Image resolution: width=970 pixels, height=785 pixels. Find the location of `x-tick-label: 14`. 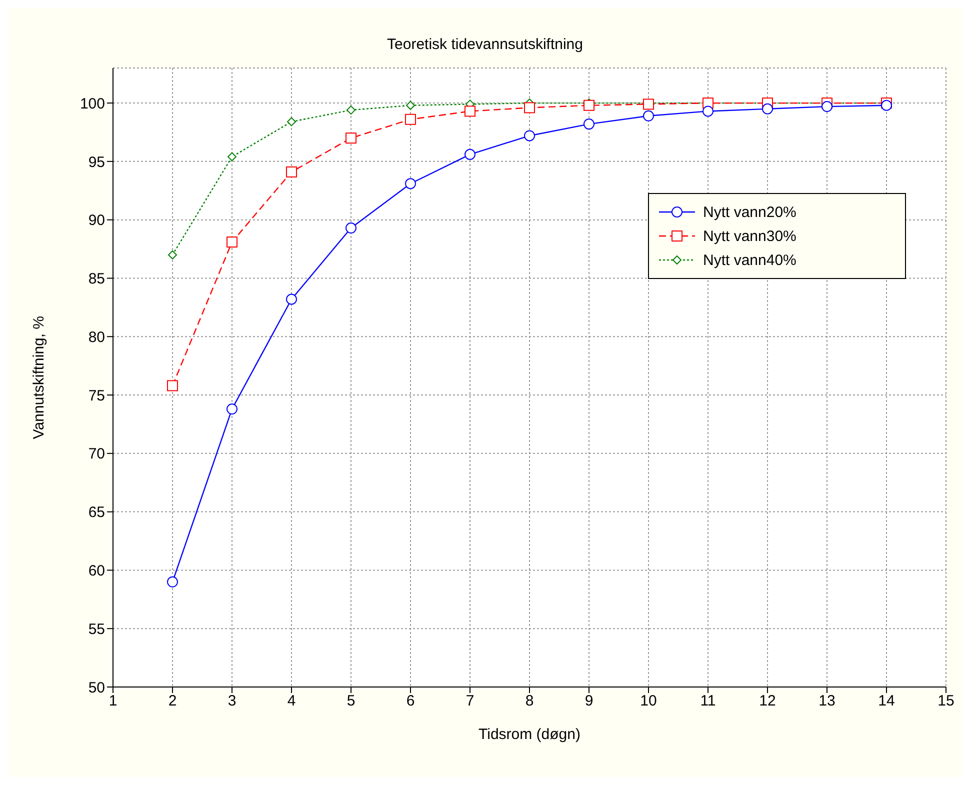

x-tick-label: 14 is located at coordinates (886, 701).